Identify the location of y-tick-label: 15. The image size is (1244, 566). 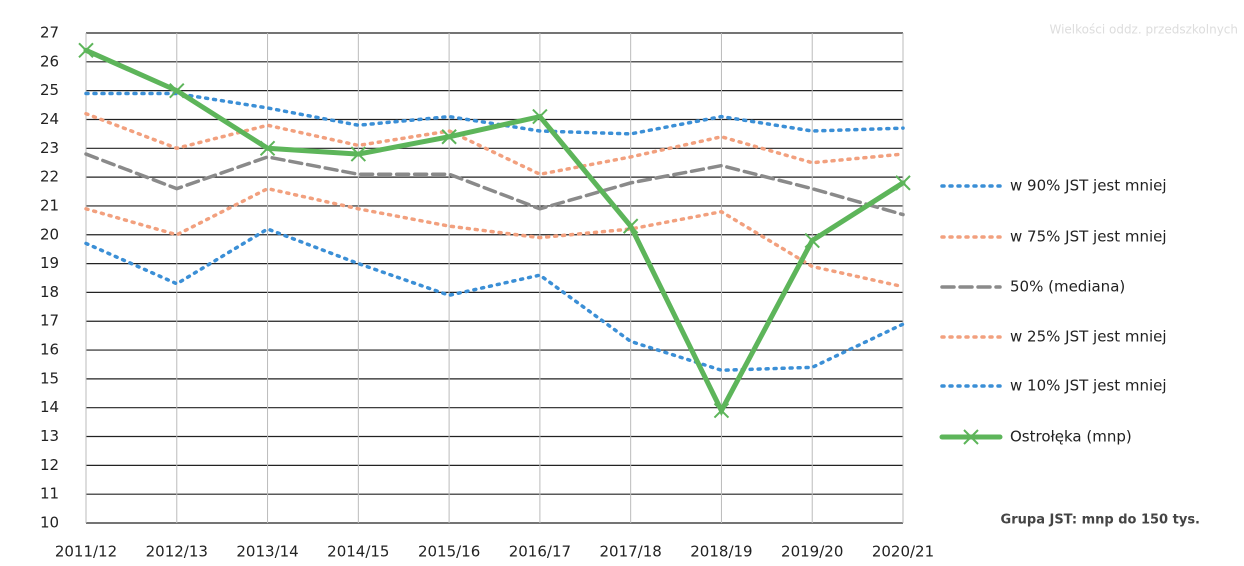
(49, 378).